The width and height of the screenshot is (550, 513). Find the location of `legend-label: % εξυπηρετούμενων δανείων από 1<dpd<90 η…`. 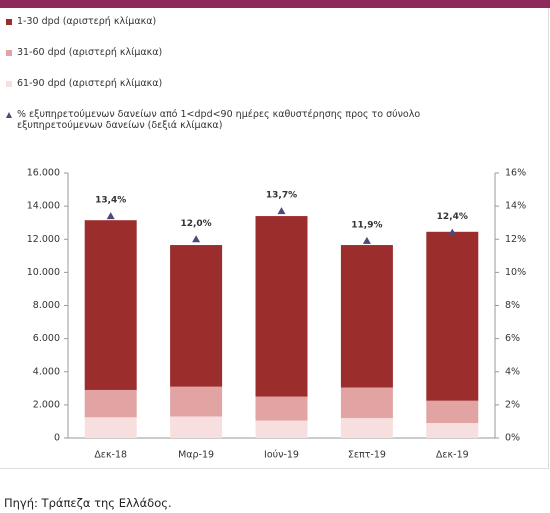

legend-label: % εξυπηρετούμενων δανείων από 1<dpd<90 η… is located at coordinates (219, 120).